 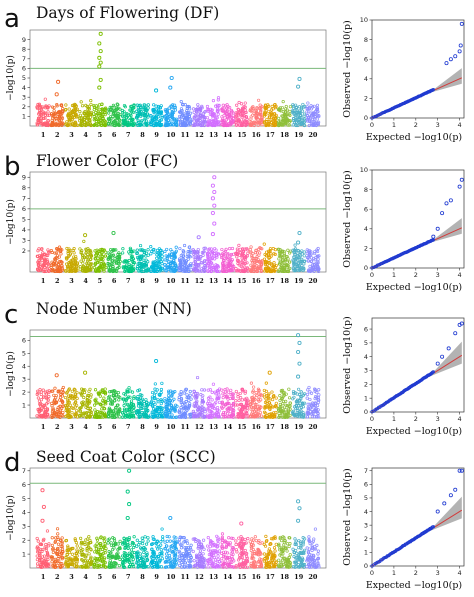 What do you see at coordinates (171, 115) in the screenshot?
I see `chromosome-10-points` at bounding box center [171, 115].